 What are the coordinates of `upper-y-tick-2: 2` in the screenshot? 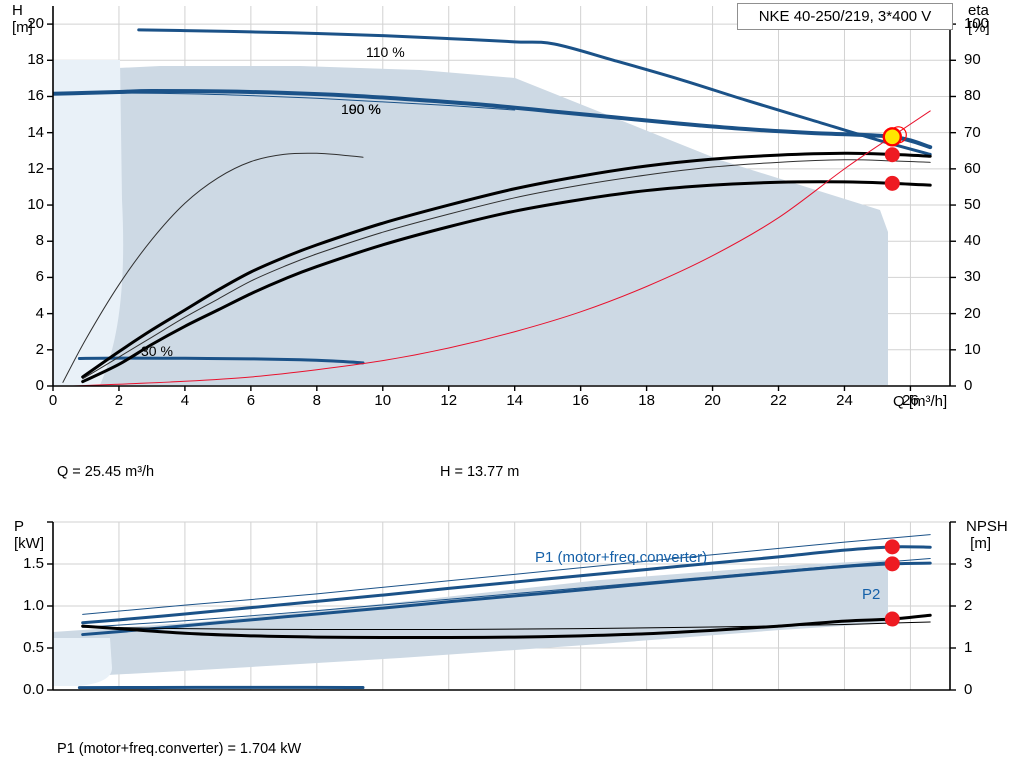 It's located at (39, 349).